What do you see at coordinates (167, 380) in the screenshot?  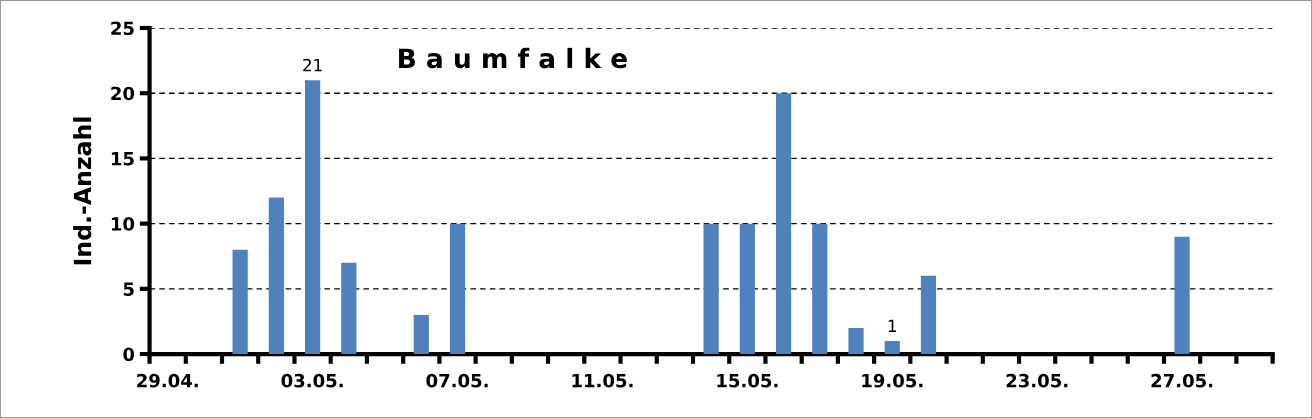 I see `x-tick-label: 29.04.` at bounding box center [167, 380].